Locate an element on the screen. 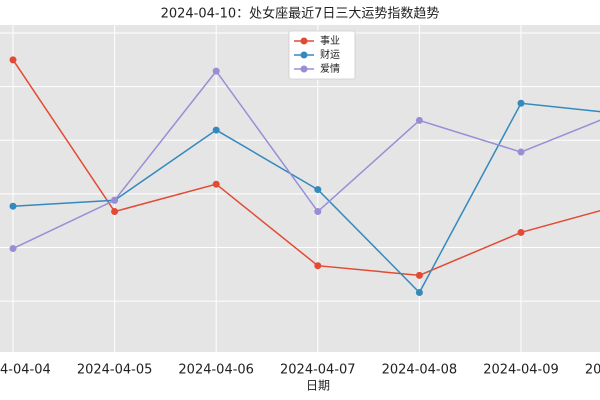  x-tick-label: 2024-04-06 is located at coordinates (216, 370).